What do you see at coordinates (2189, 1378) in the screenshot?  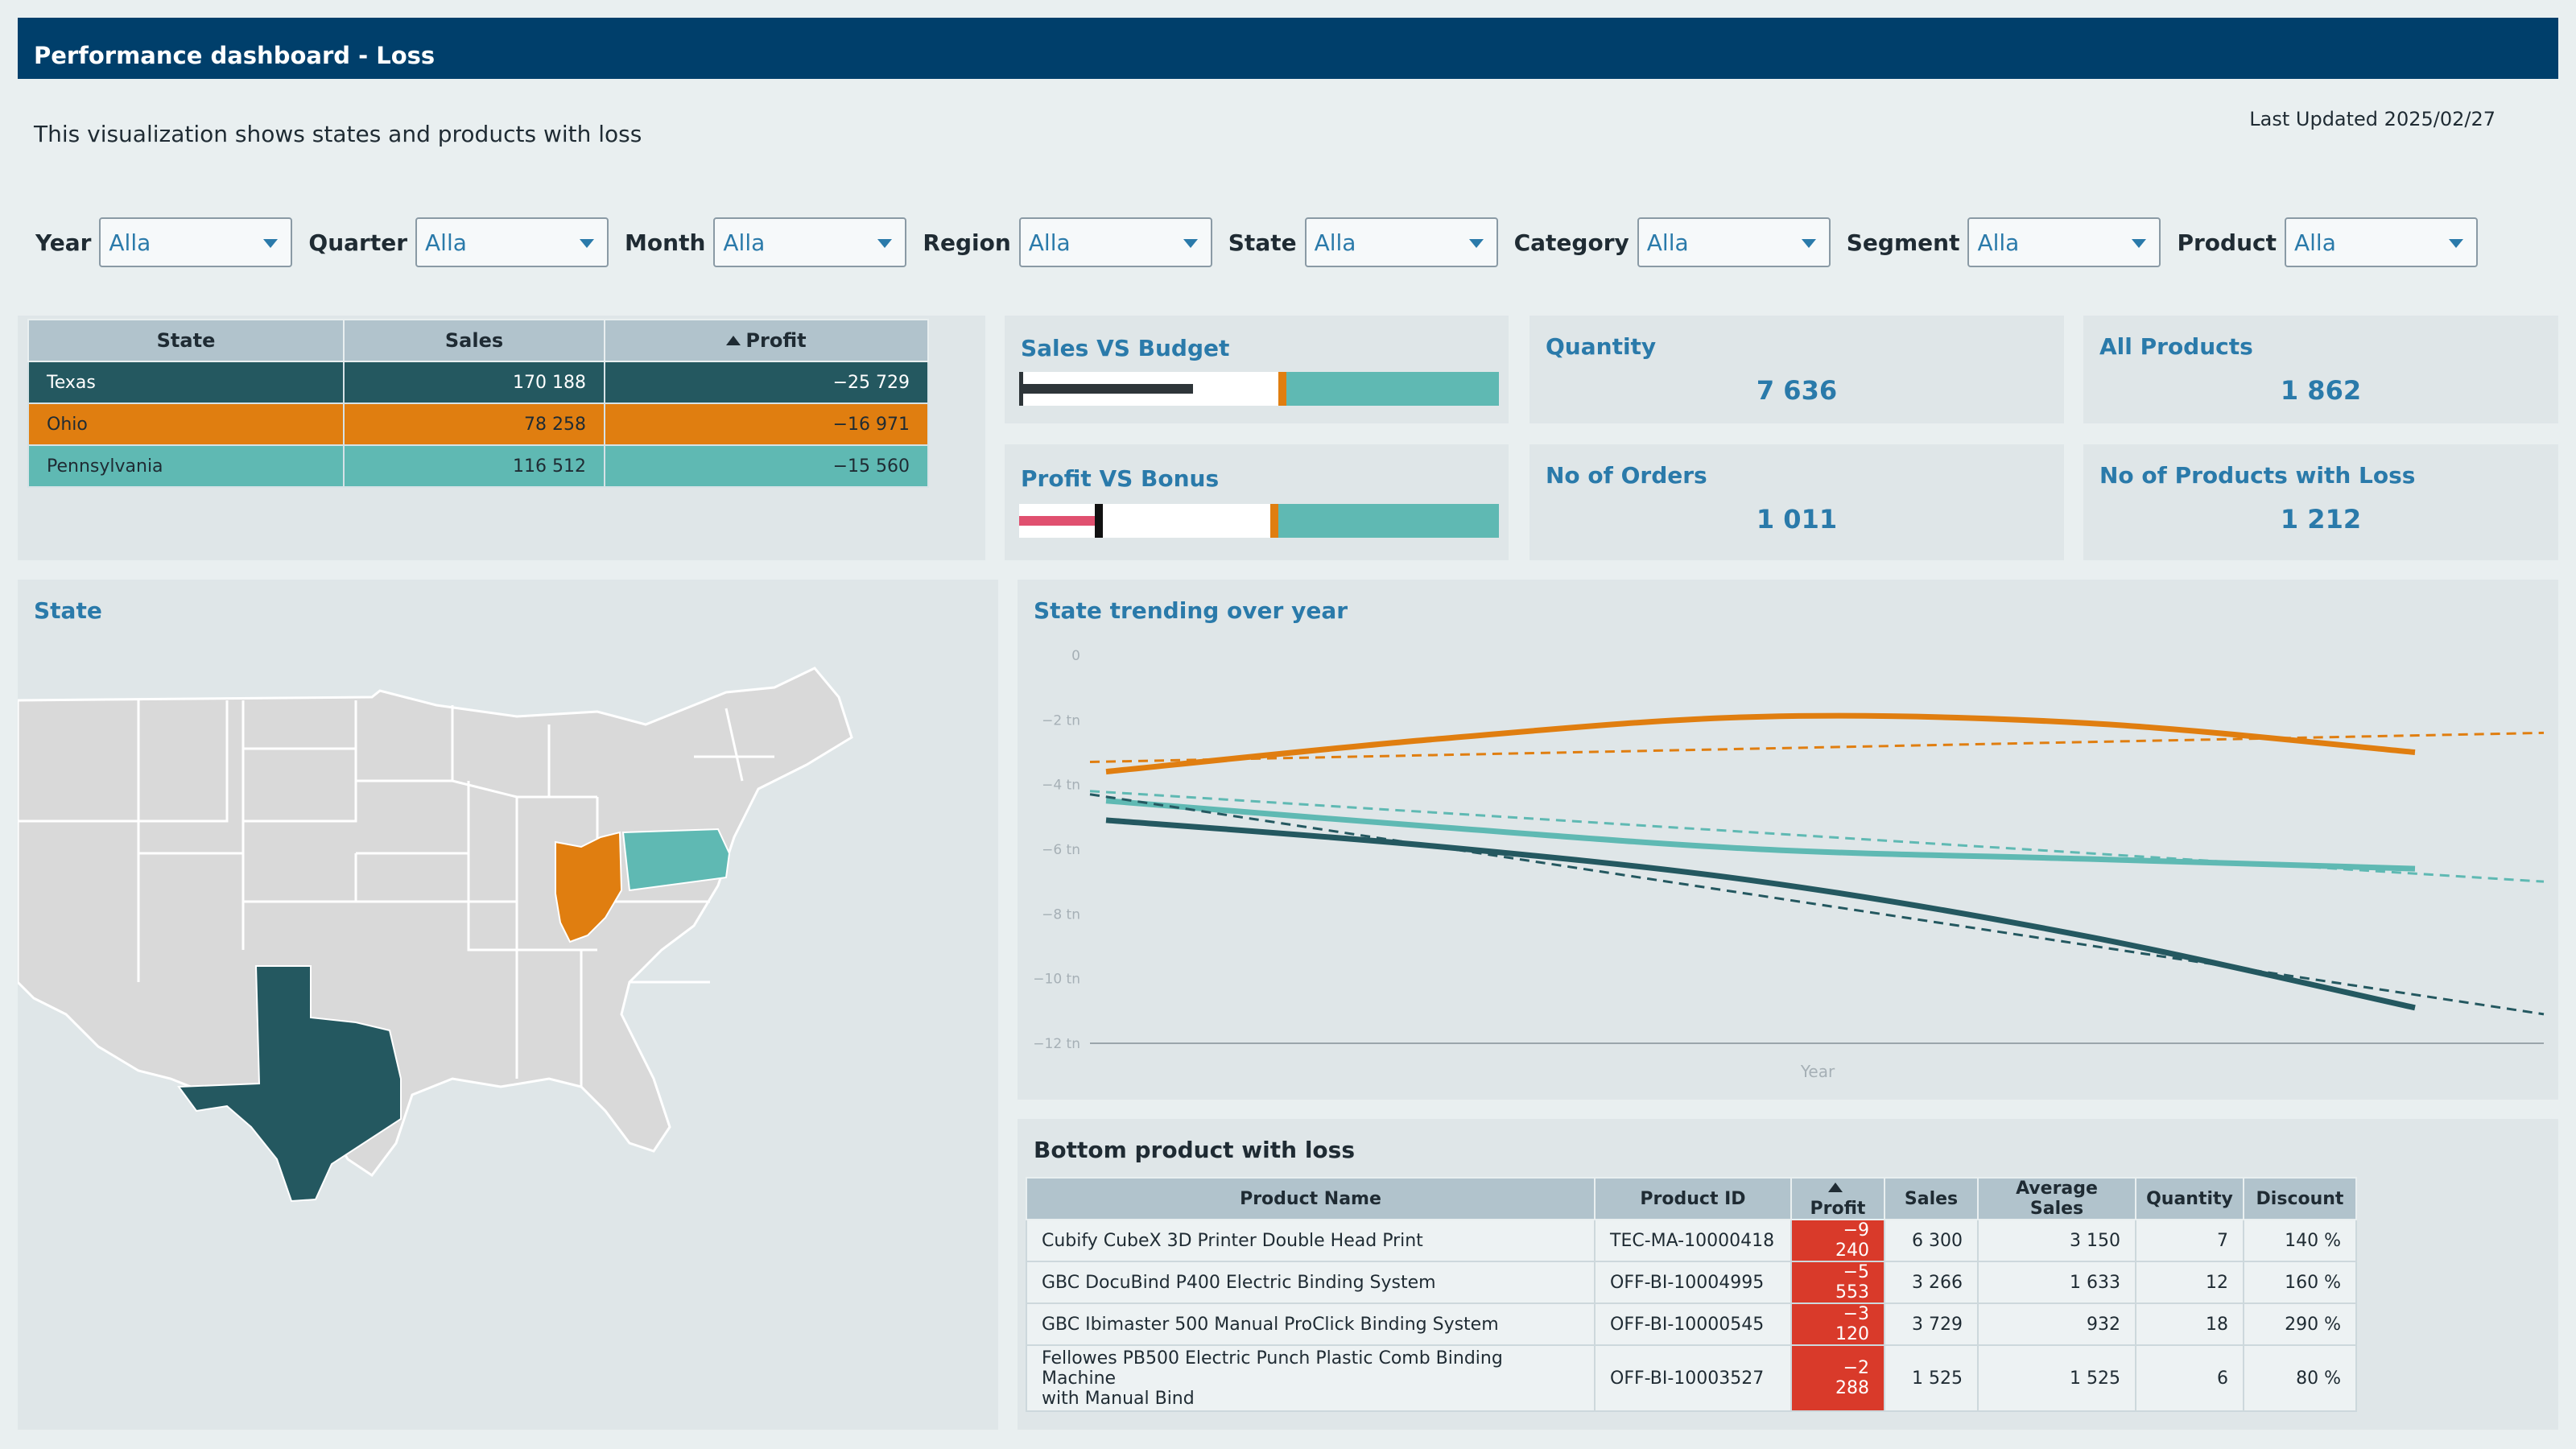 I see `cell-quantity: 6` at bounding box center [2189, 1378].